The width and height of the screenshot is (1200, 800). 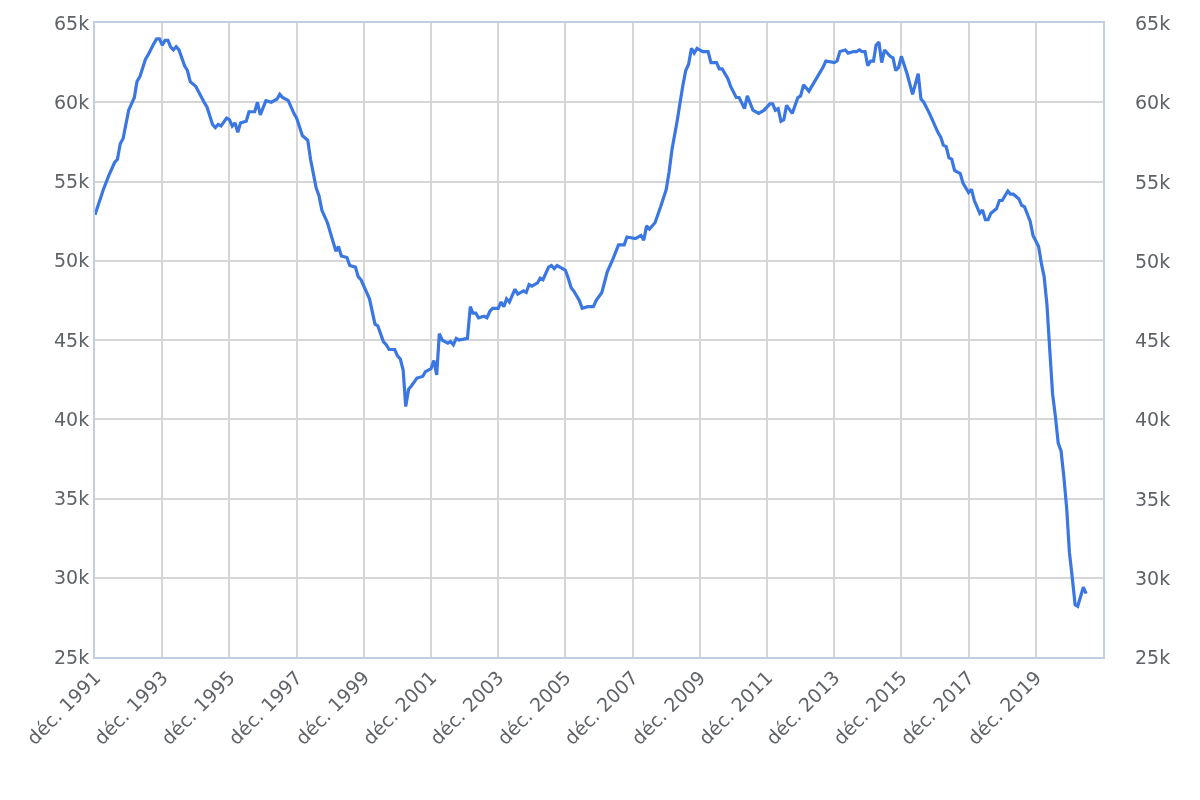 I want to click on y-tick-label: 30k, so click(x=72, y=577).